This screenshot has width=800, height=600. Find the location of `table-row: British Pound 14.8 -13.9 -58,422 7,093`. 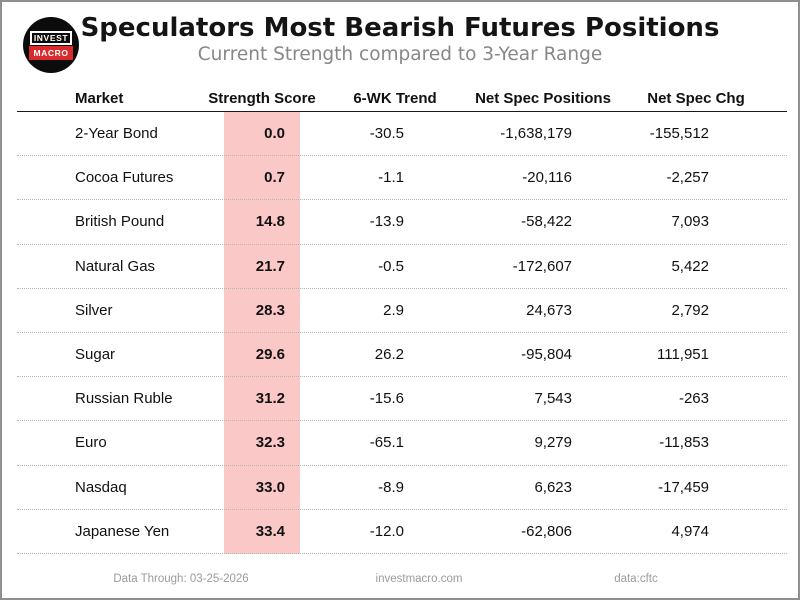

table-row: British Pound 14.8 -13.9 -58,422 7,093 is located at coordinates (402, 222).